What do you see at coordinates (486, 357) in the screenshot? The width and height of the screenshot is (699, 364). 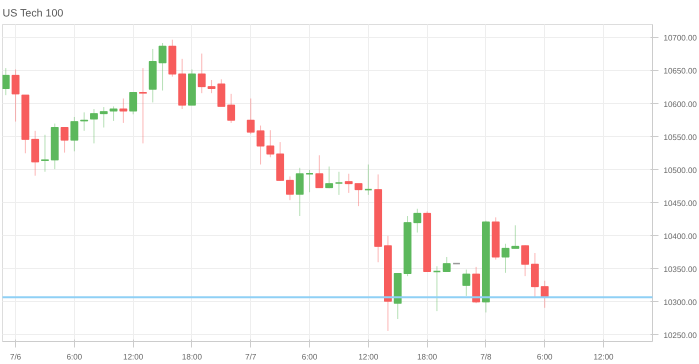 I see `x-tick-label: 7/8` at bounding box center [486, 357].